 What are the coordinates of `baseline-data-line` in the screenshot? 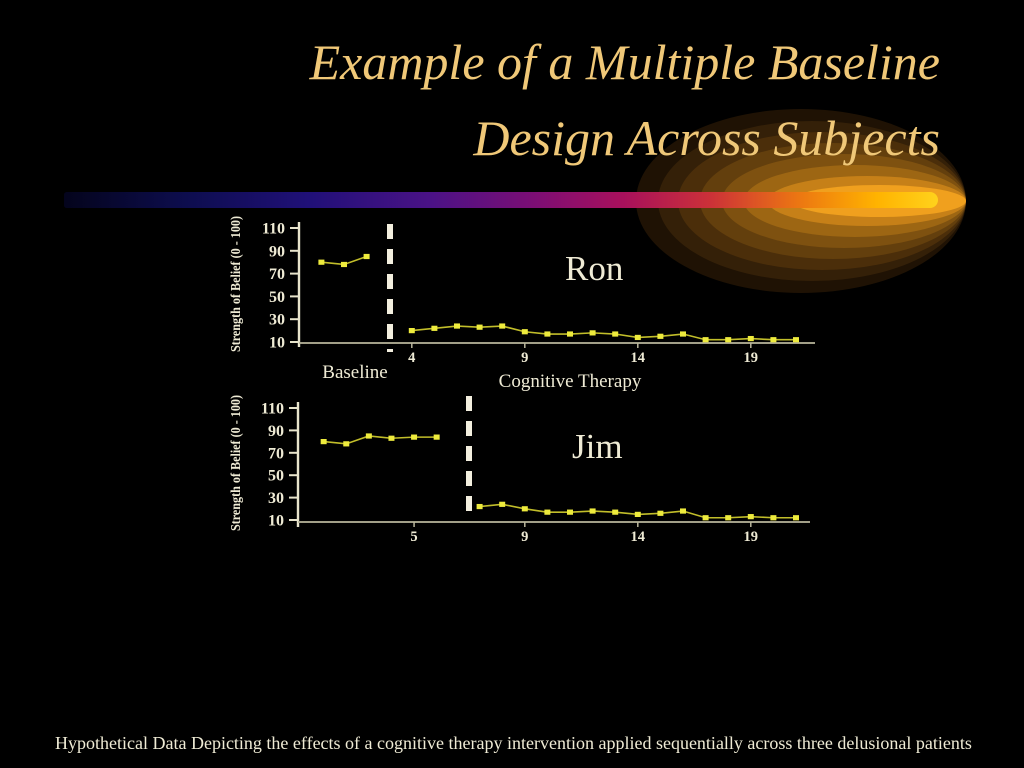 It's located at (380, 440).